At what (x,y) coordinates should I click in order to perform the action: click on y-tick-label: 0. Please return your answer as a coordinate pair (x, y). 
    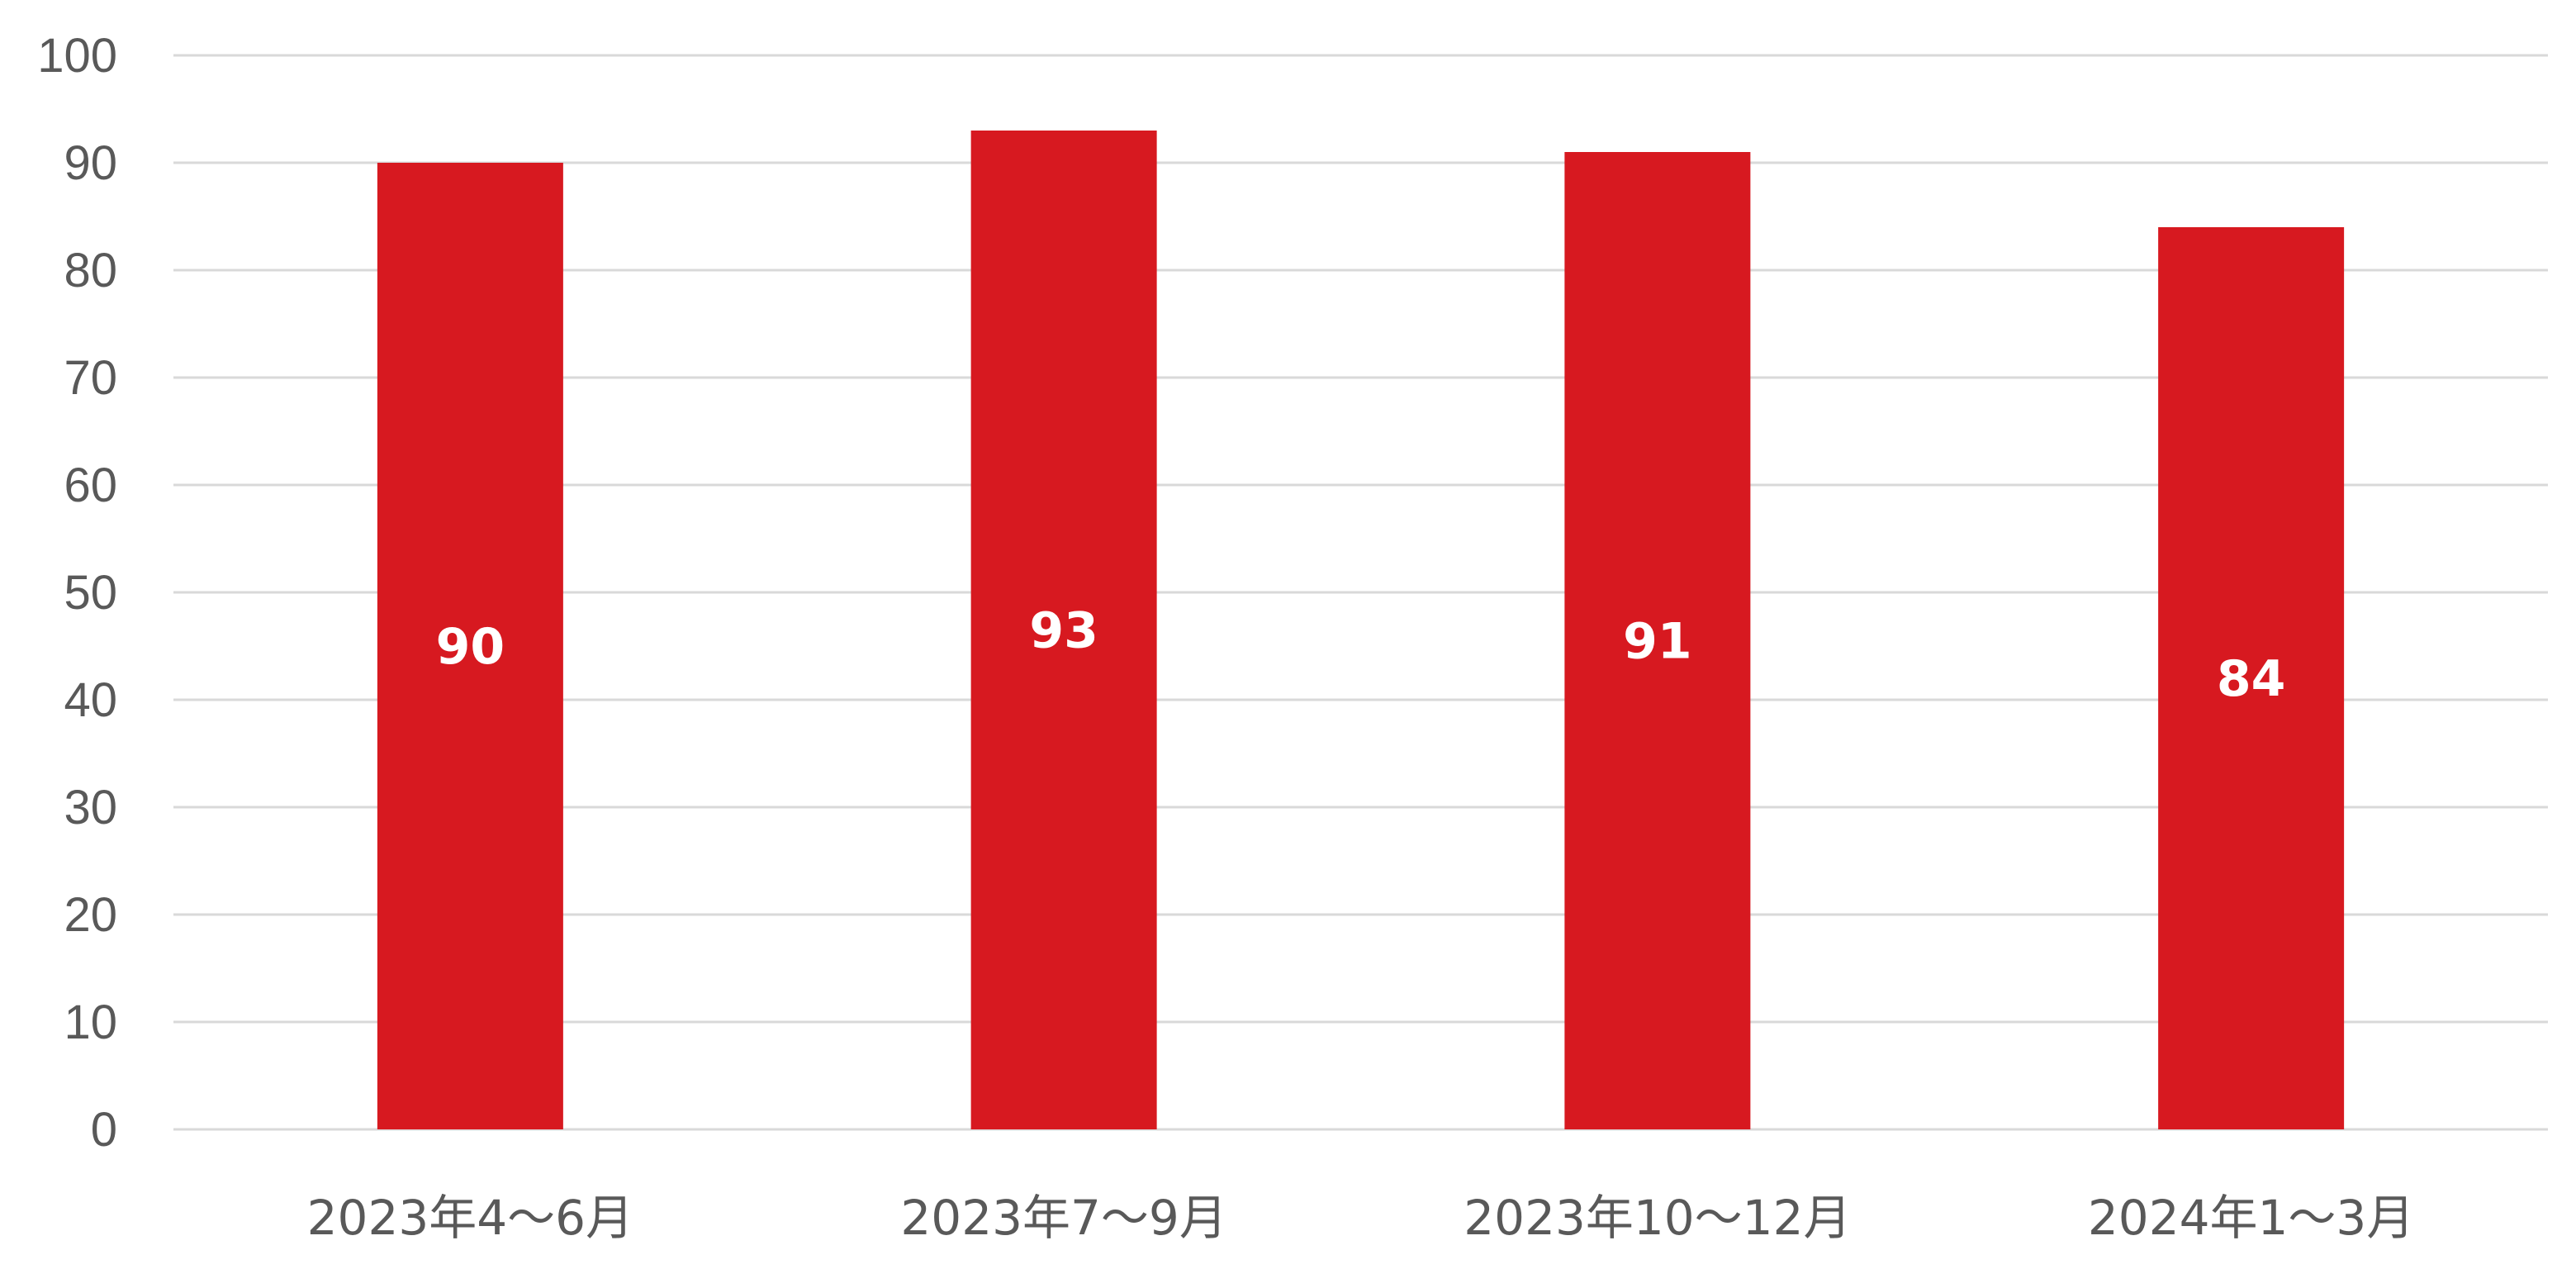
    Looking at the image, I should click on (104, 1130).